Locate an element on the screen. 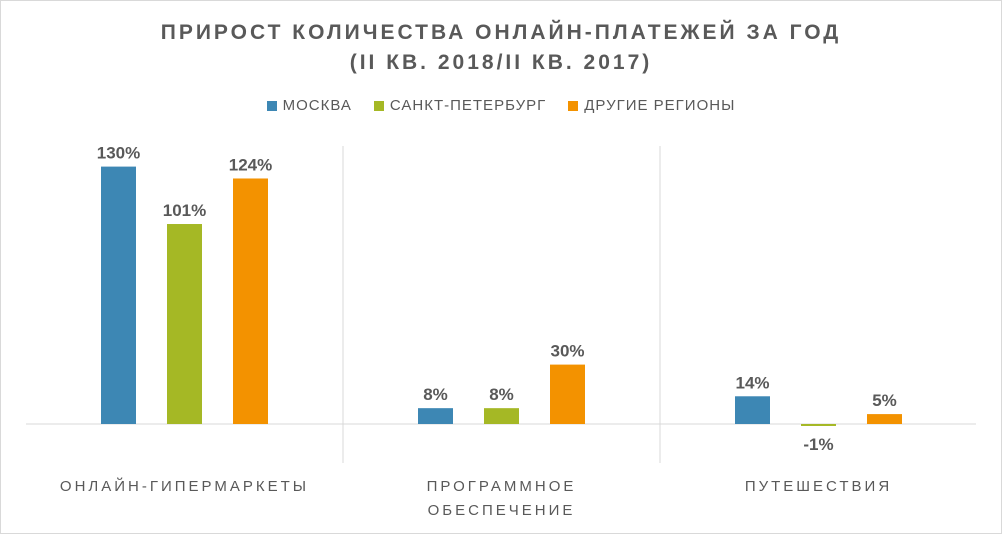 The width and height of the screenshot is (1002, 534). chart-subtitle: (II КВ. 2018/II КВ. 2017) is located at coordinates (501, 62).